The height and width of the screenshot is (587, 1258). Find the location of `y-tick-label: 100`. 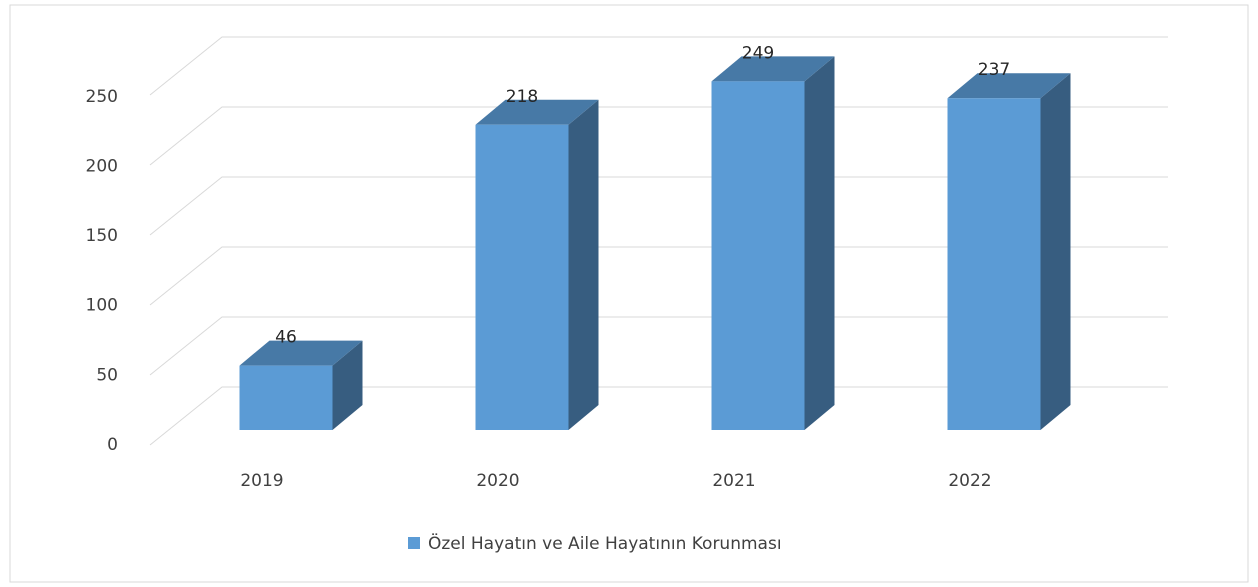

y-tick-label: 100 is located at coordinates (102, 306).